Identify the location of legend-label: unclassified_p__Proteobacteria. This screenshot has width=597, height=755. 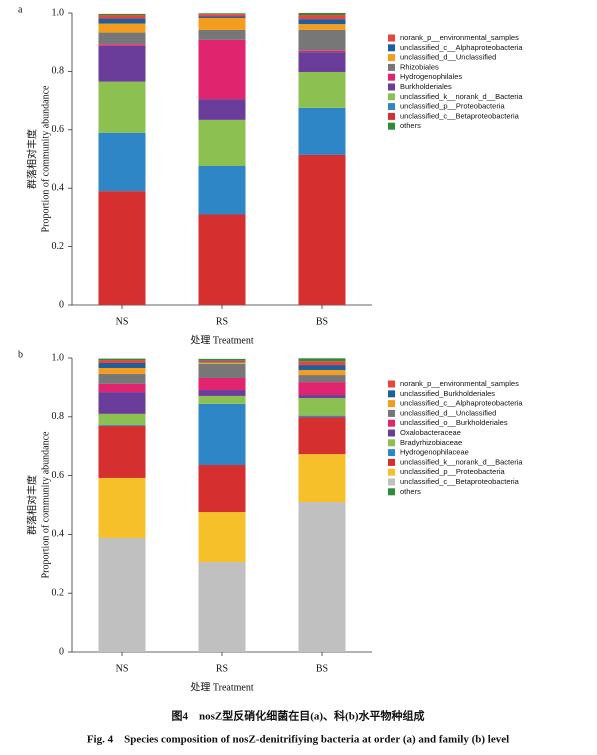
(452, 106).